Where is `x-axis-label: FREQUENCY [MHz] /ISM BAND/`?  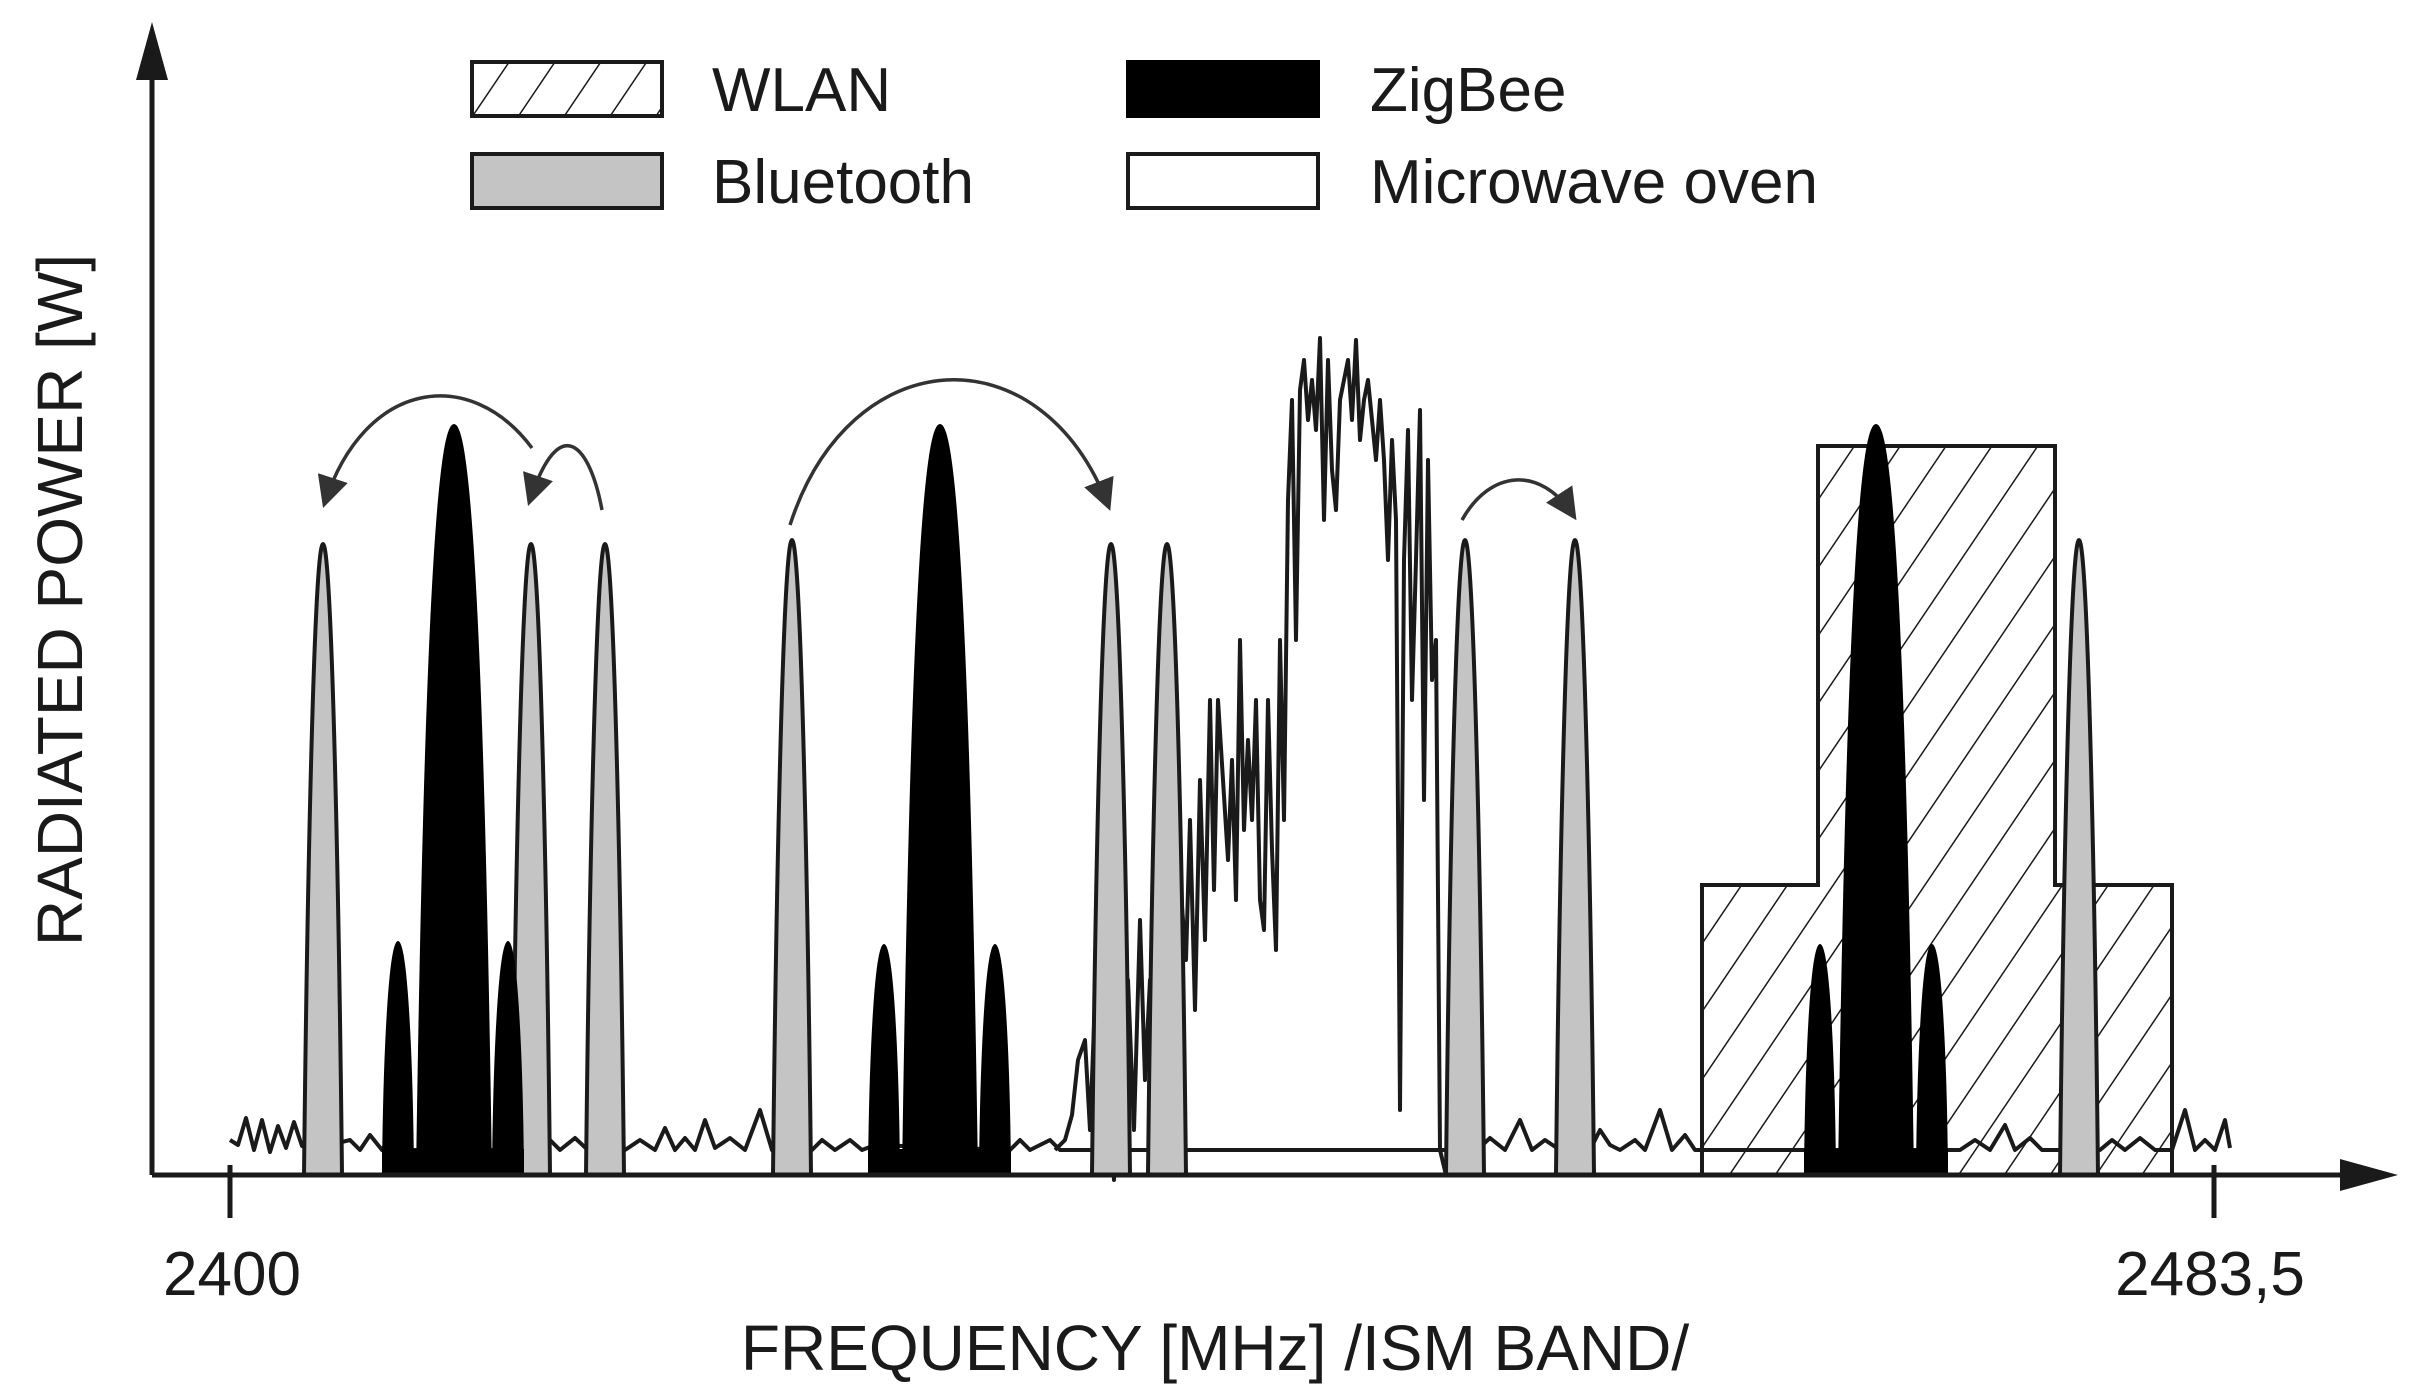 x-axis-label: FREQUENCY [MHz] /ISM BAND/ is located at coordinates (1215, 1348).